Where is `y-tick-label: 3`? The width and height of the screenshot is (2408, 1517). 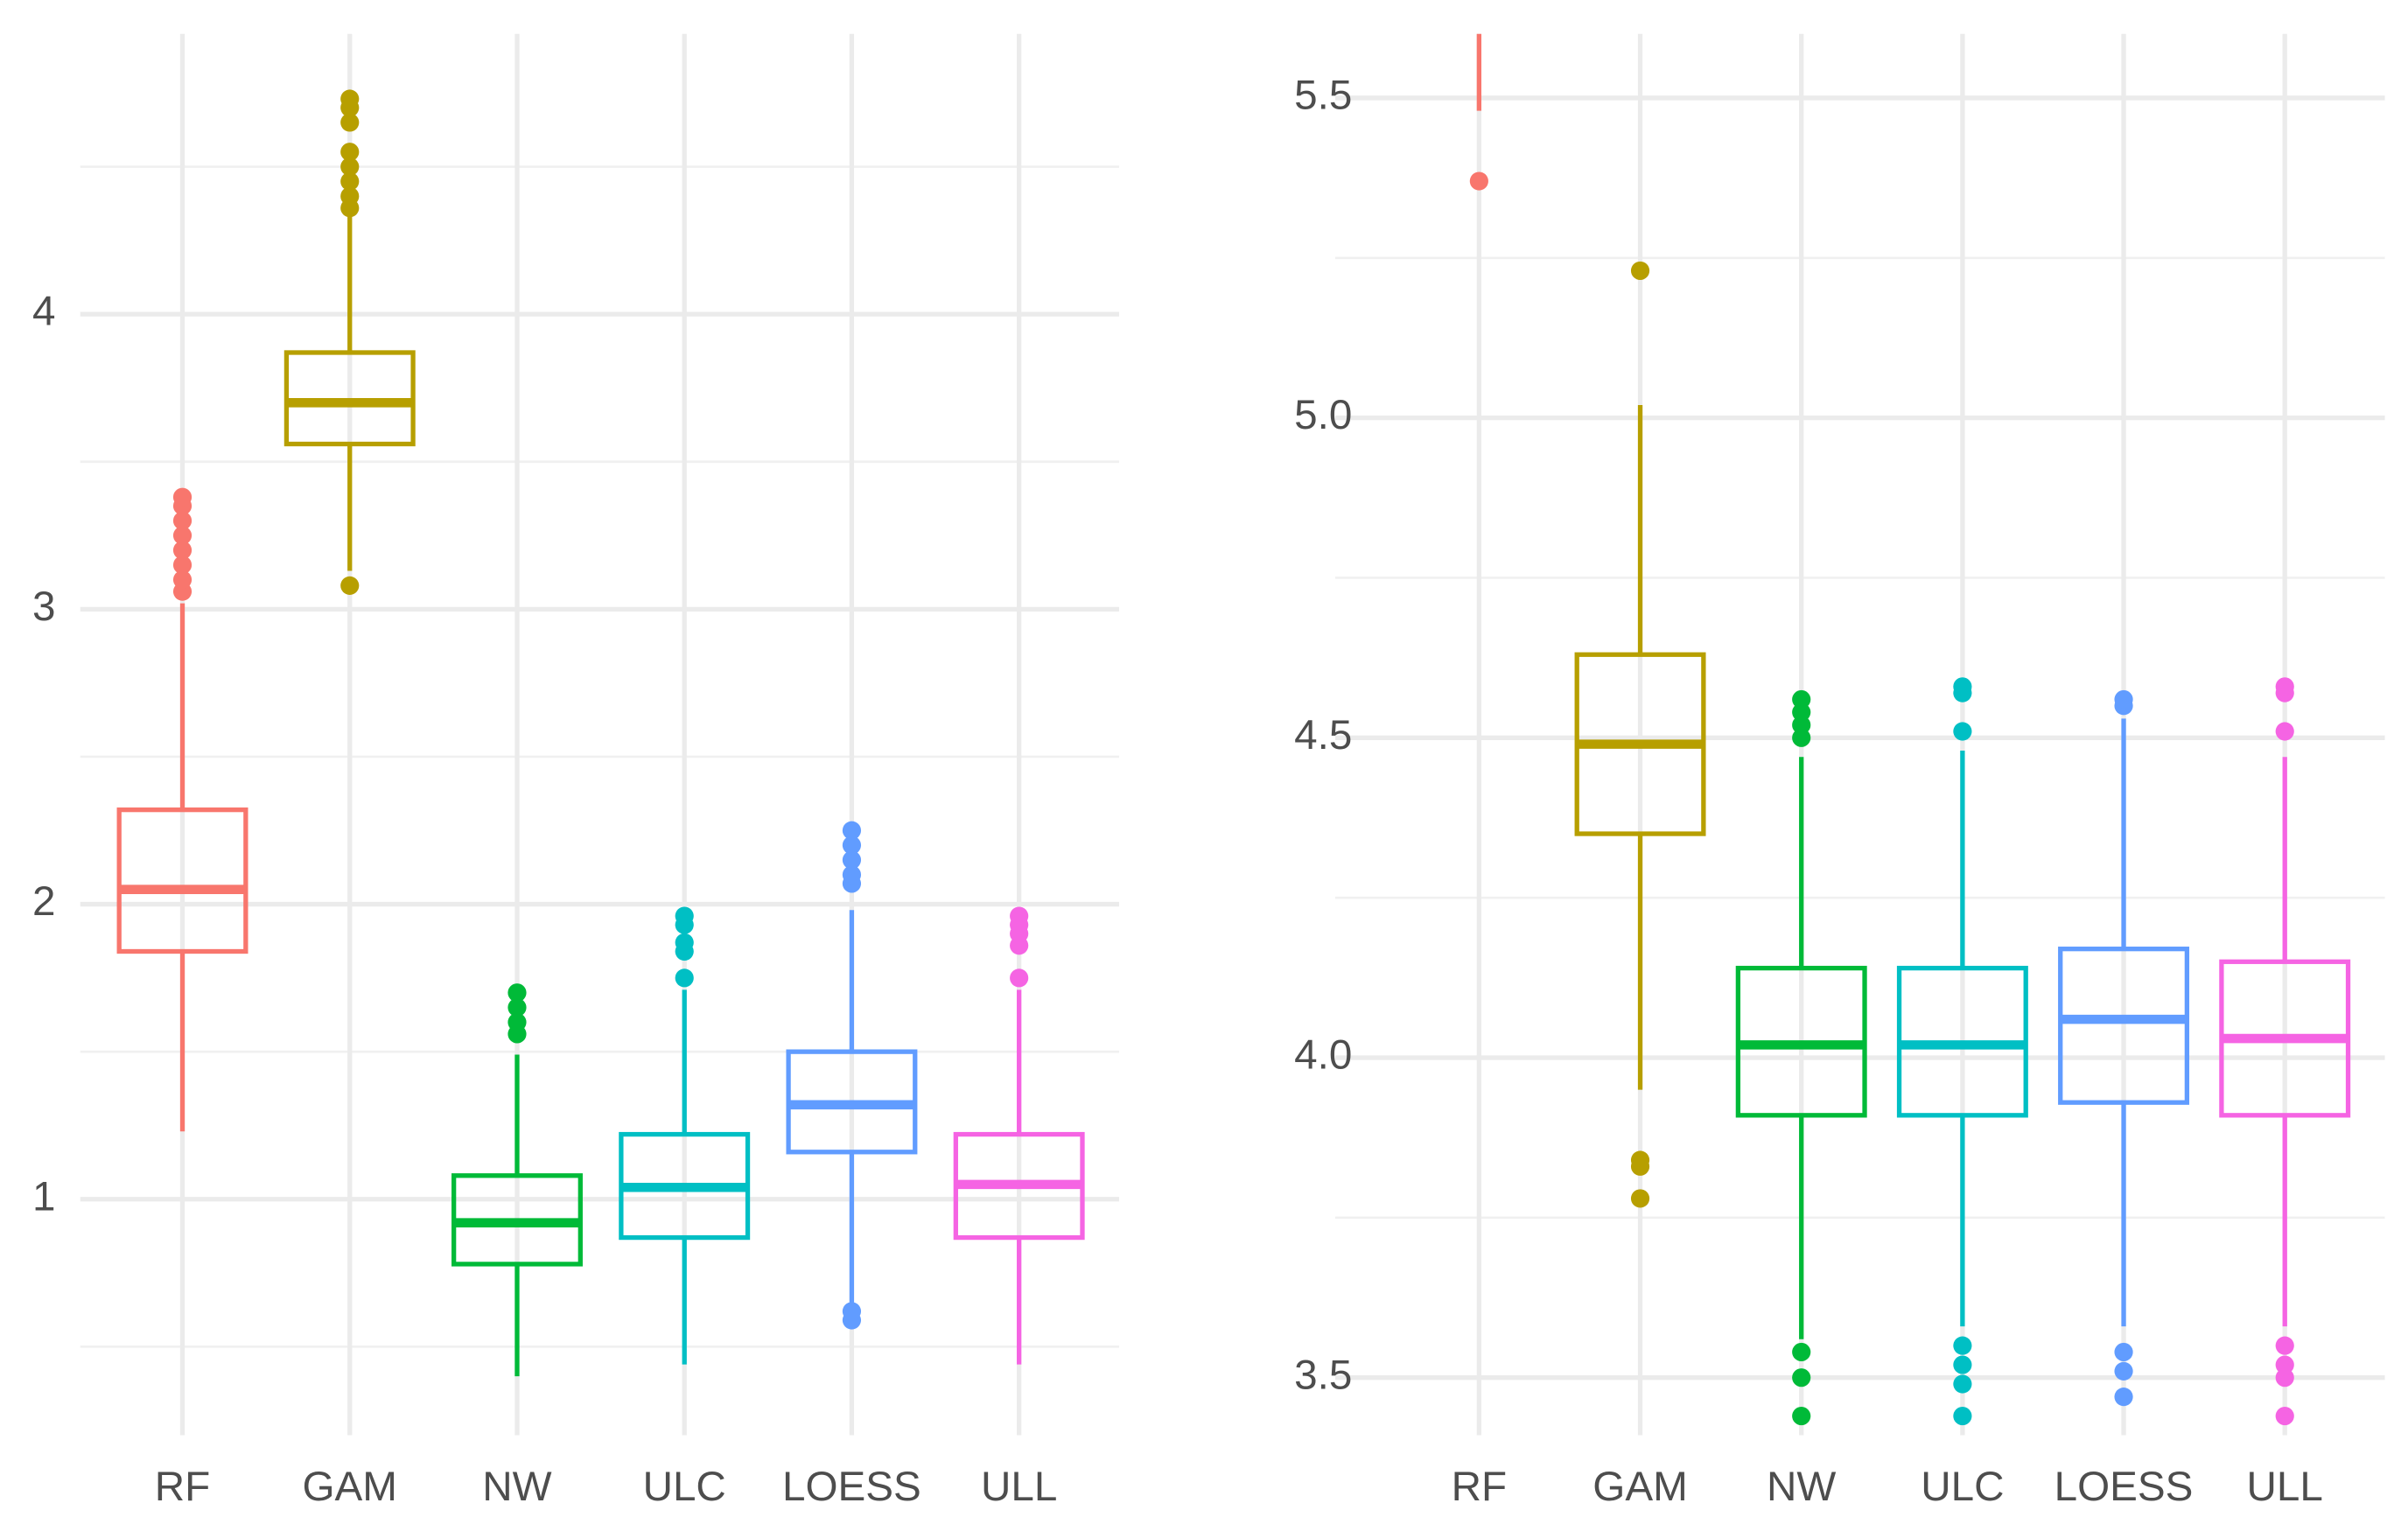
y-tick-label: 3 is located at coordinates (43, 607).